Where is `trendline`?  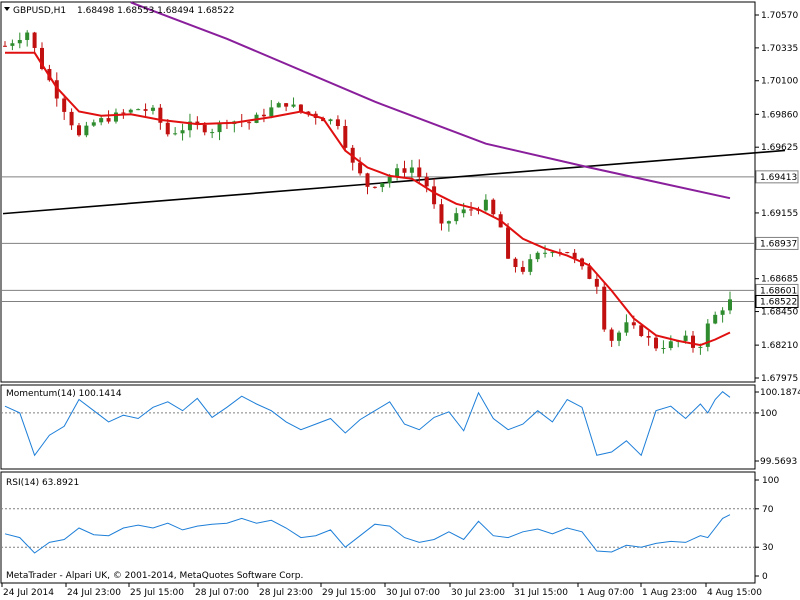 trendline is located at coordinates (394, 182).